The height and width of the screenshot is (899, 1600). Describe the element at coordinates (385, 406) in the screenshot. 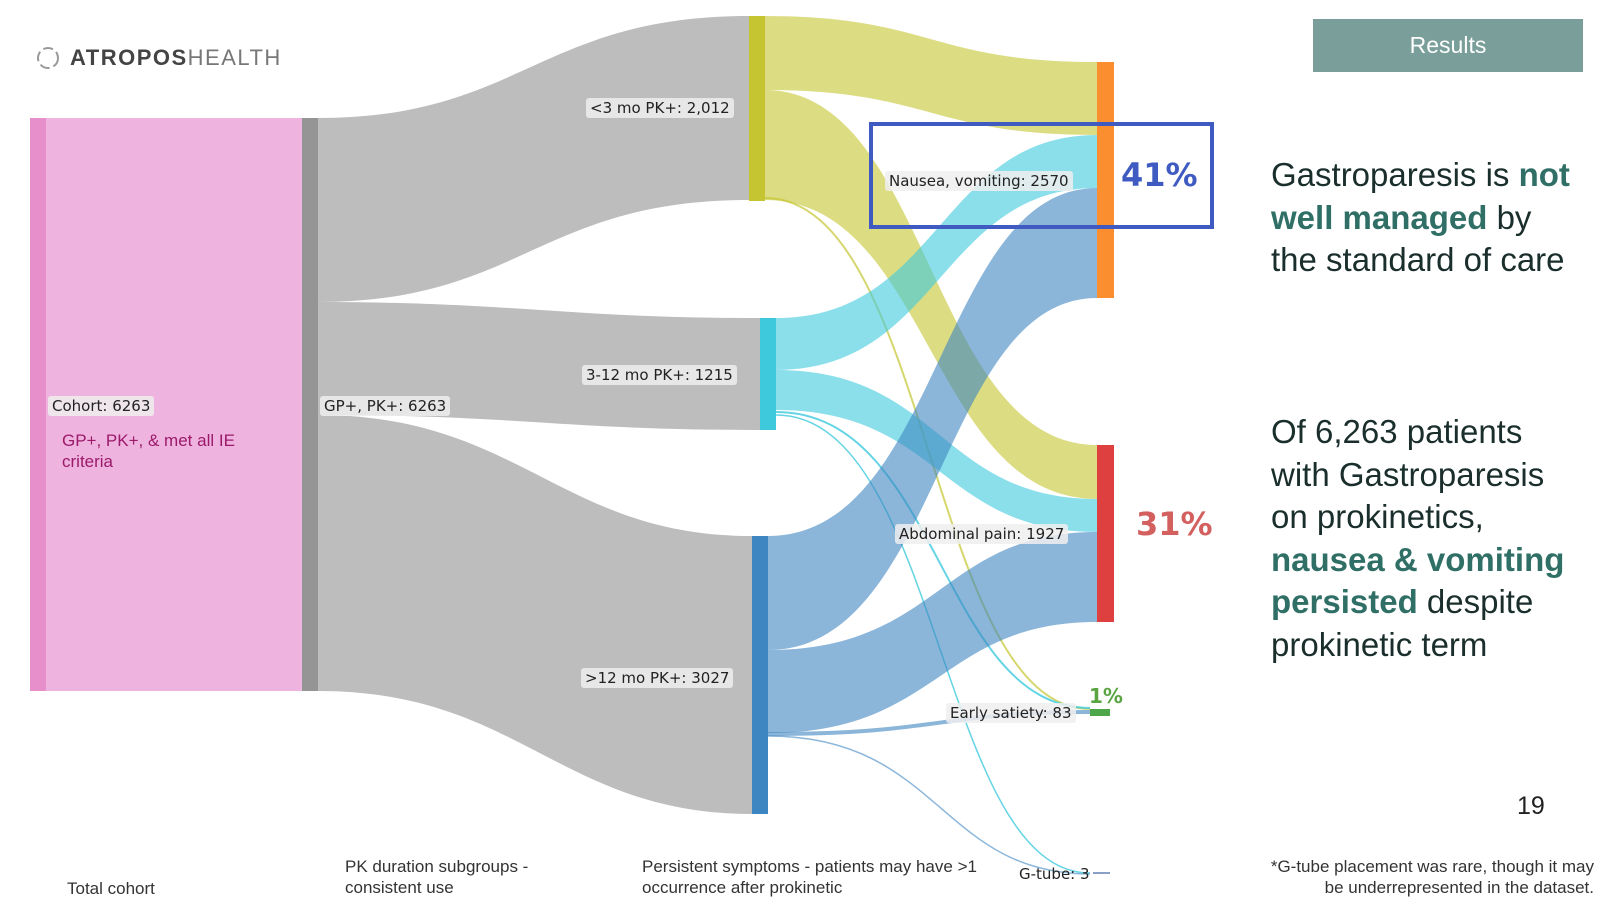

I see `gp-pk-label: GP+, PK+: 6263` at that location.